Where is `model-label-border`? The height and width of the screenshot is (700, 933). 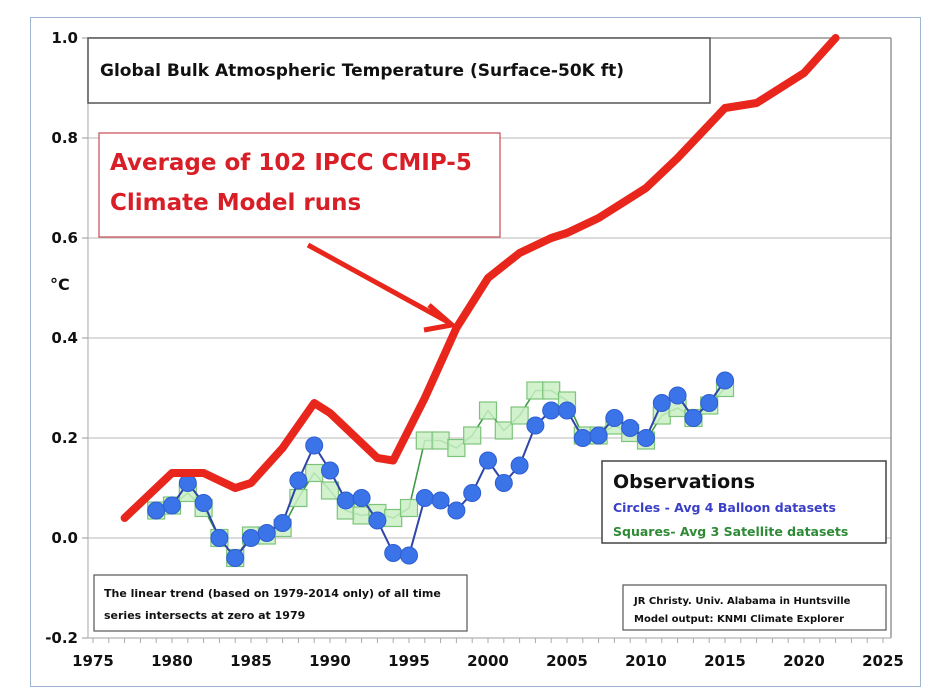 model-label-border is located at coordinates (299, 185).